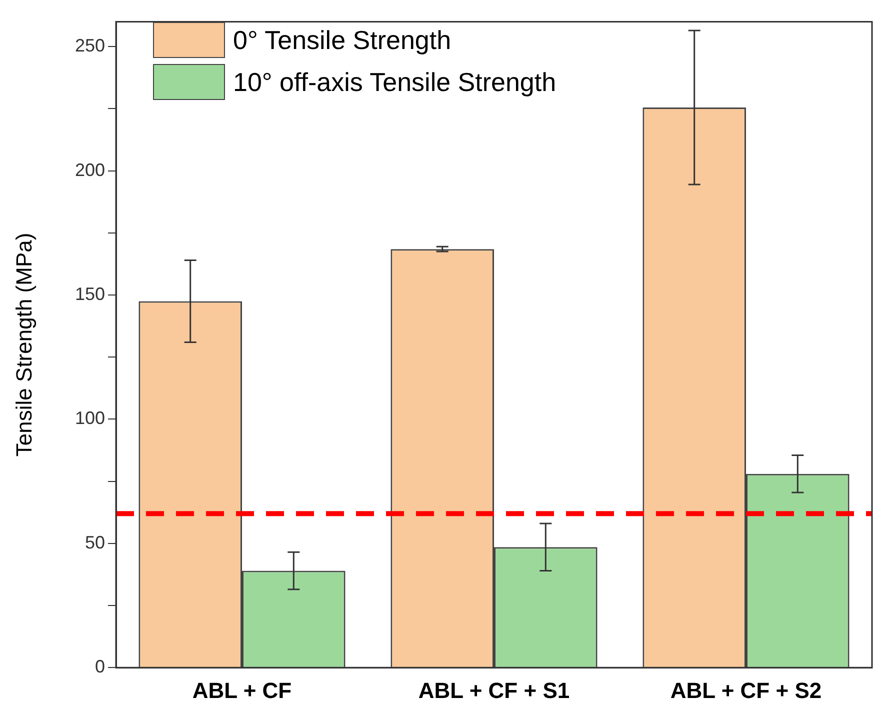 Image resolution: width=884 pixels, height=716 pixels. What do you see at coordinates (99, 666) in the screenshot?
I see `y-tick-label: 0` at bounding box center [99, 666].